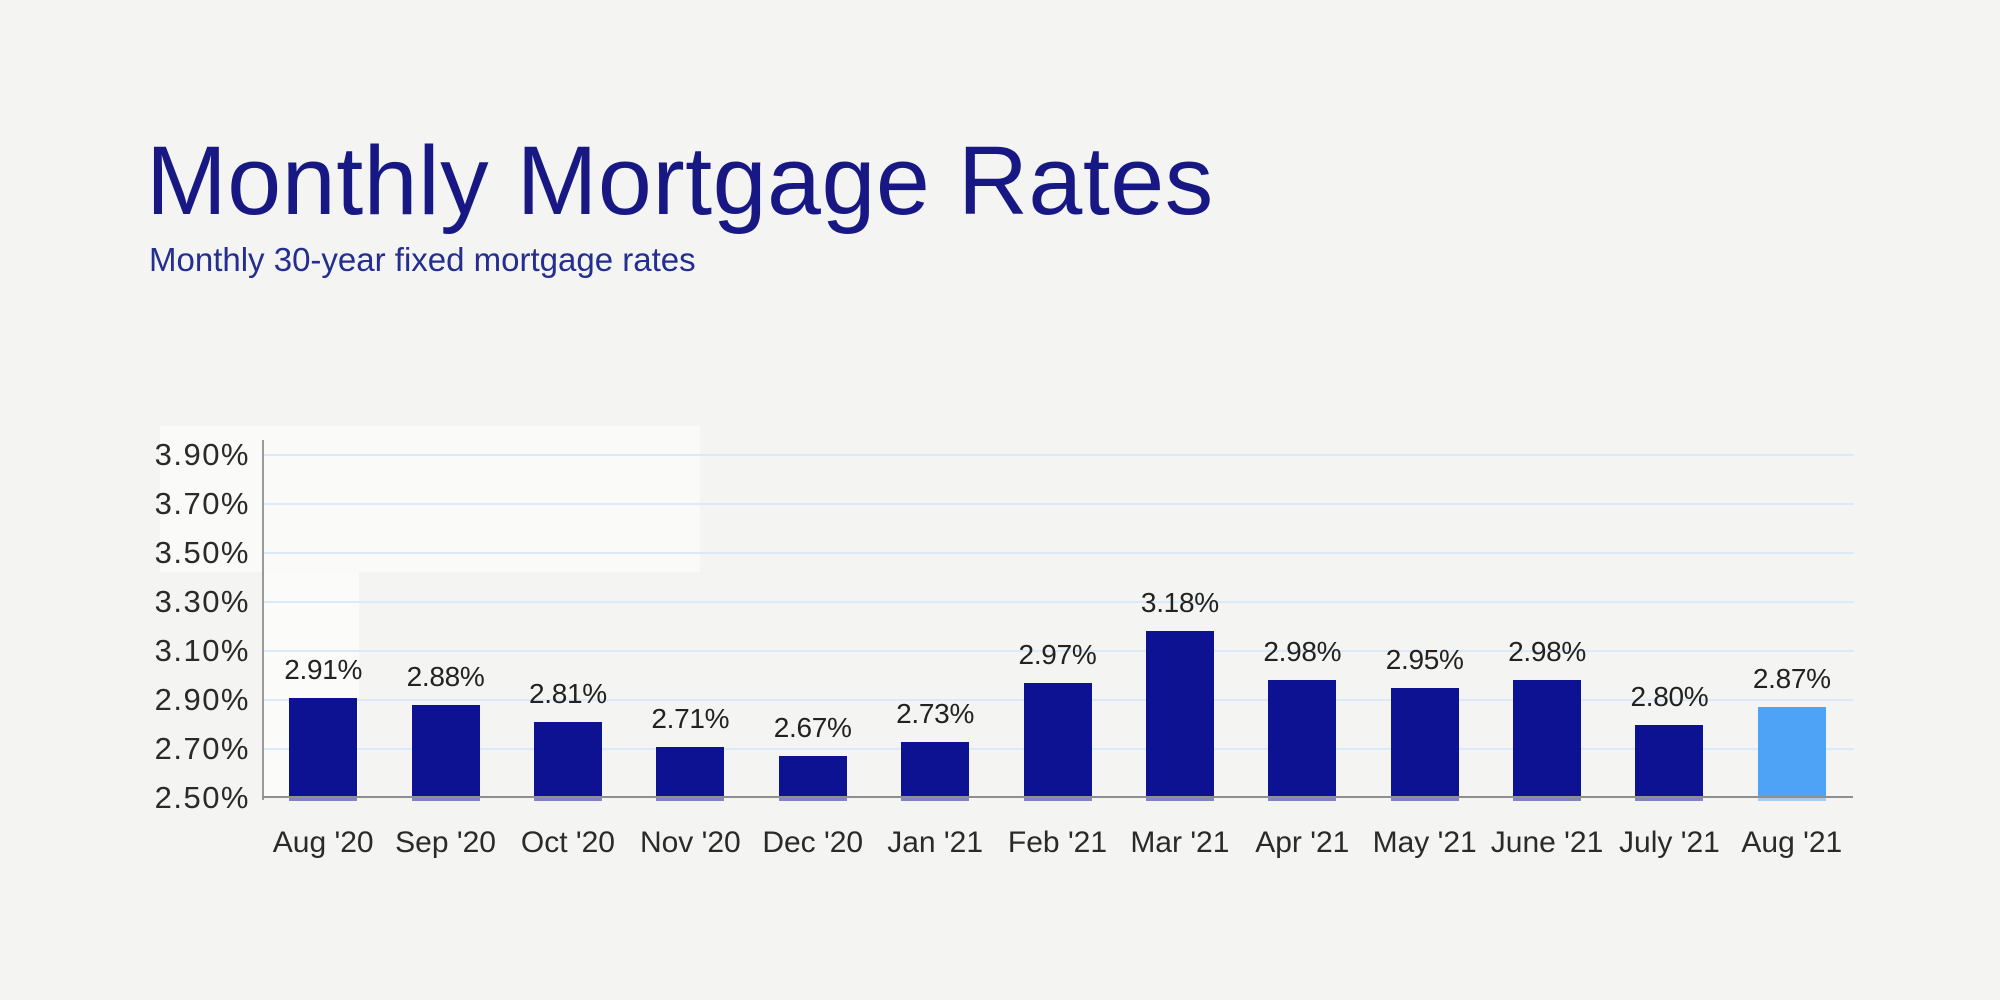 This screenshot has height=1000, width=2000. Describe the element at coordinates (1057, 654) in the screenshot. I see `bar-value-label: 2.97%` at that location.